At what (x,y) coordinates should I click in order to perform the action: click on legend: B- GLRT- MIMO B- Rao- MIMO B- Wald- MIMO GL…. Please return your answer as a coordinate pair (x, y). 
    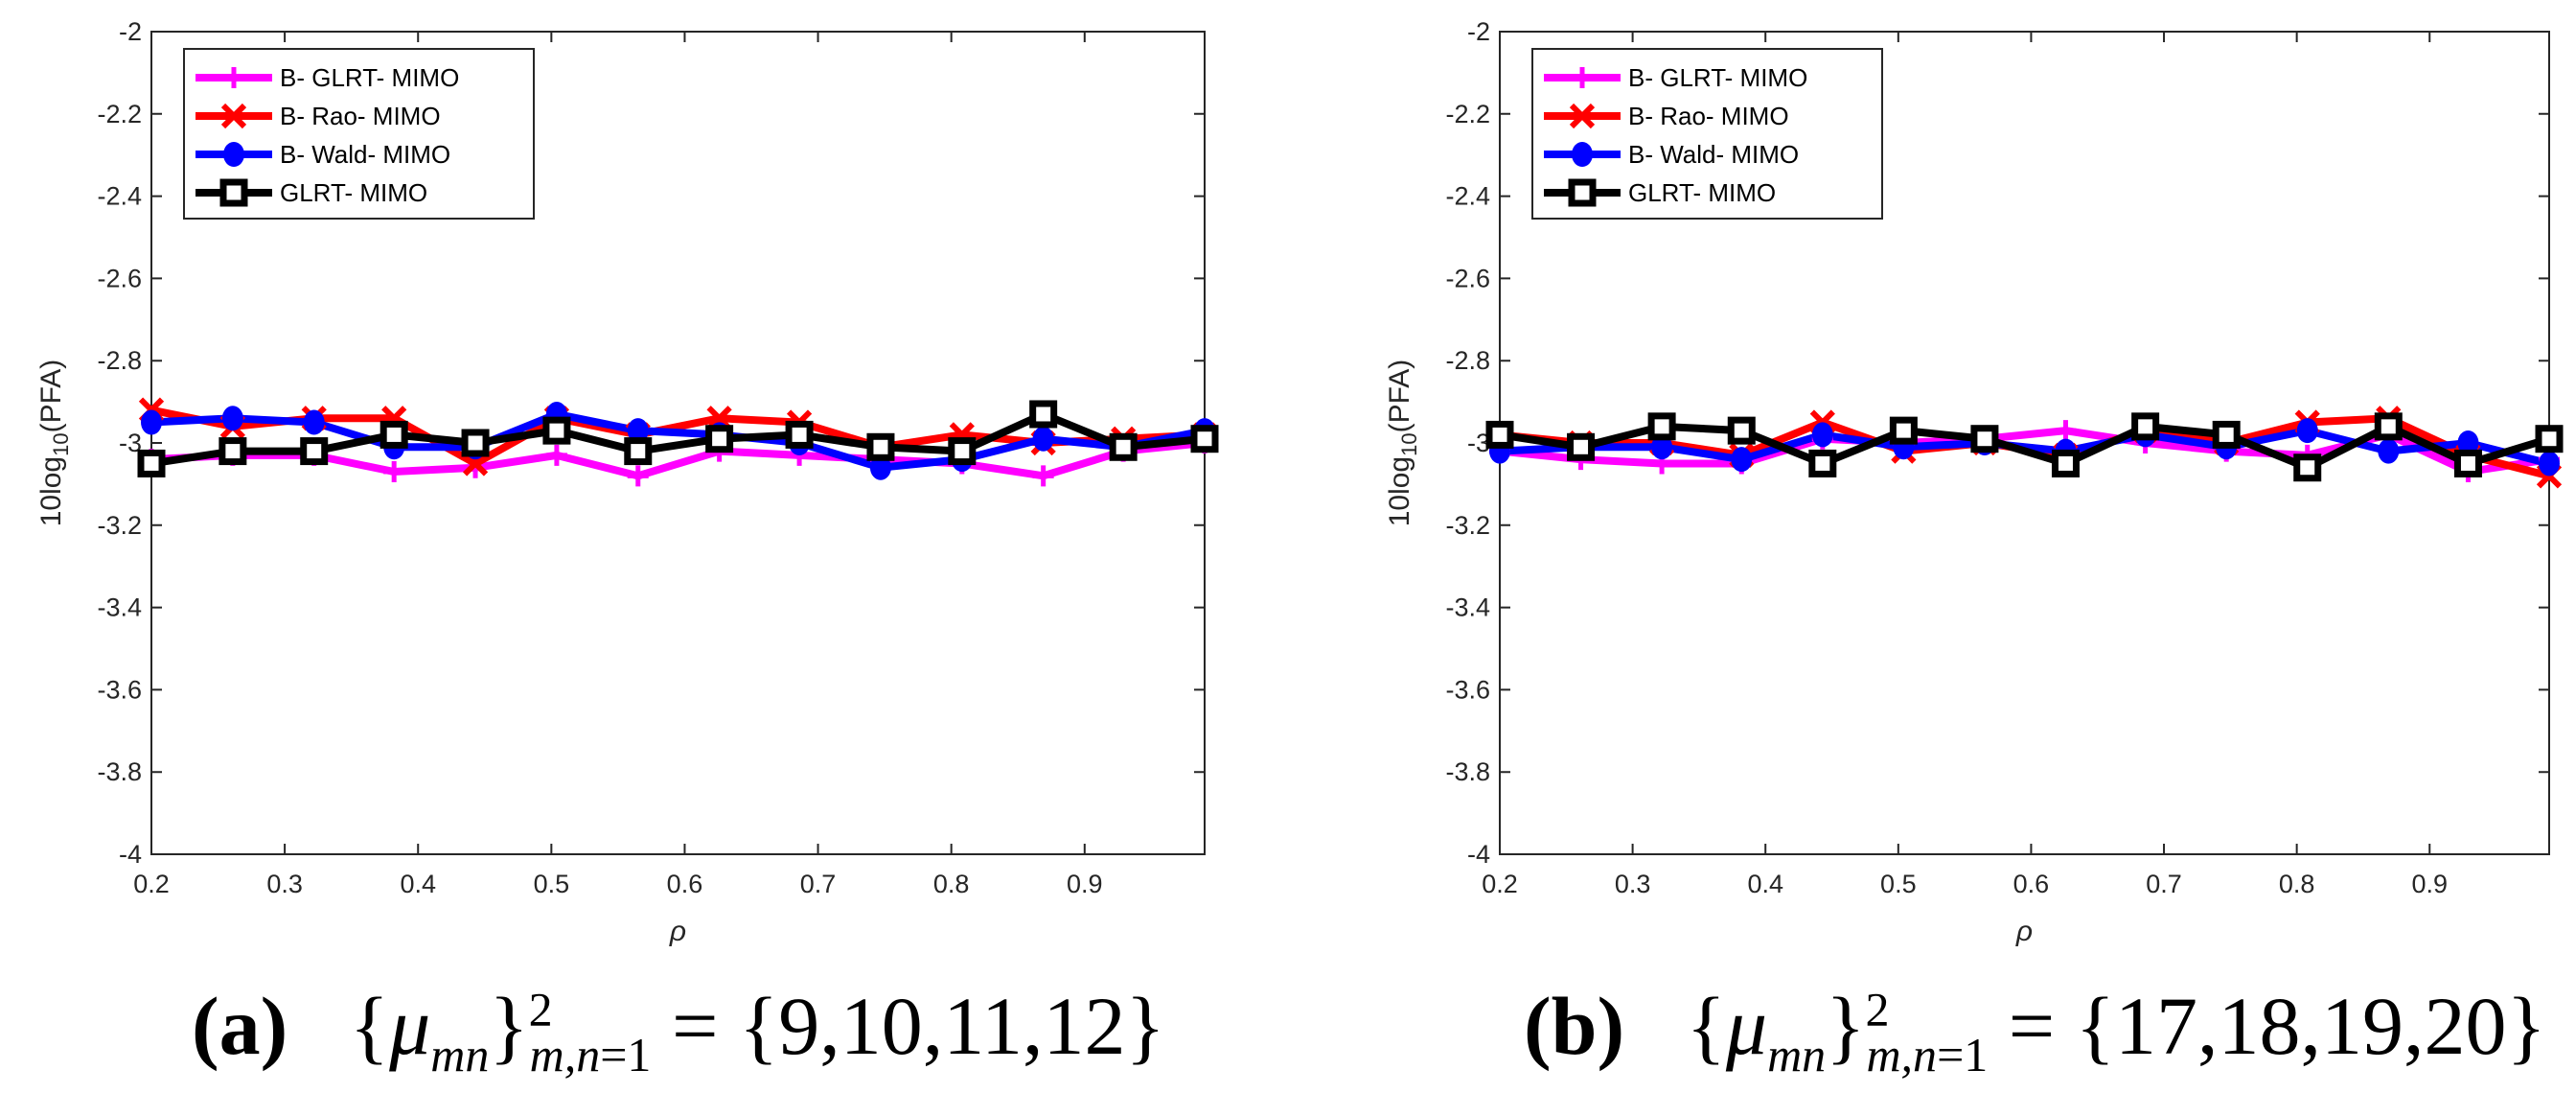
    Looking at the image, I should click on (359, 134).